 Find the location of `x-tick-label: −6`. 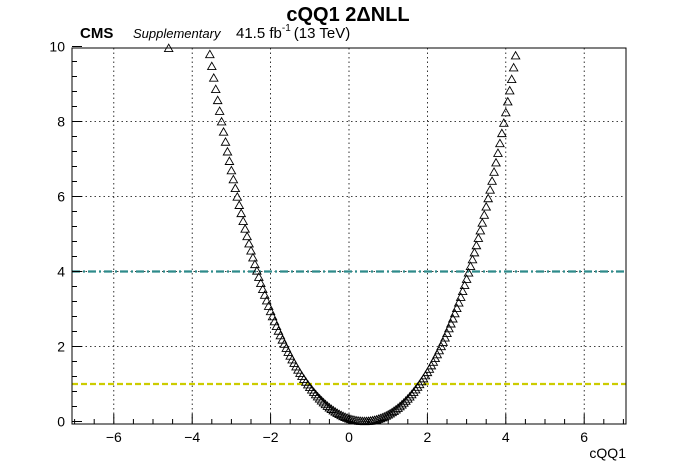

x-tick-label: −6 is located at coordinates (114, 437).